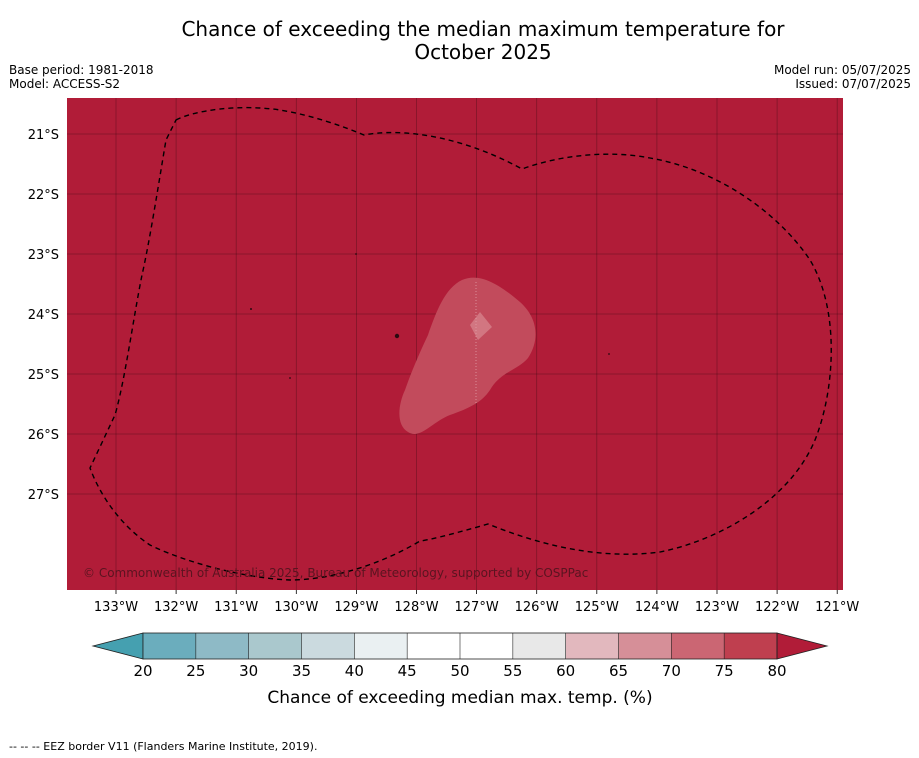 This screenshot has width=919, height=758. What do you see at coordinates (483, 52) in the screenshot?
I see `title-line-2: October 2025` at bounding box center [483, 52].